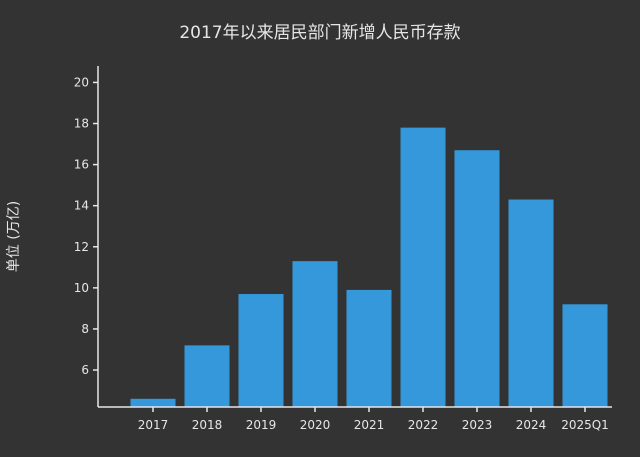 This screenshot has height=457, width=640. Describe the element at coordinates (477, 425) in the screenshot. I see `x-tick-label-2023: 2023` at that location.